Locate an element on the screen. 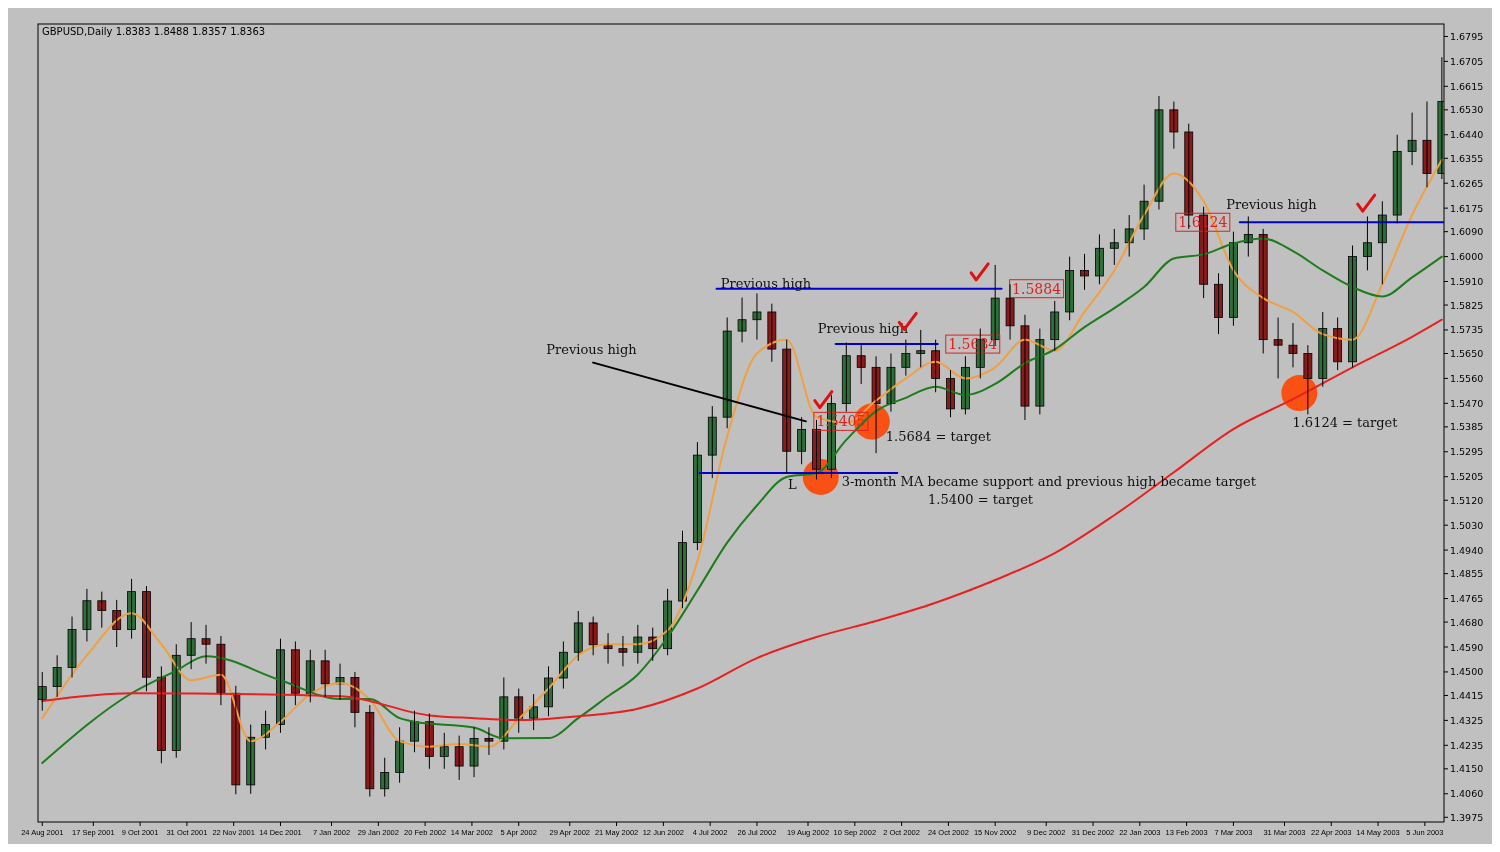  y-tick-label: 1.6705 is located at coordinates (1467, 61).